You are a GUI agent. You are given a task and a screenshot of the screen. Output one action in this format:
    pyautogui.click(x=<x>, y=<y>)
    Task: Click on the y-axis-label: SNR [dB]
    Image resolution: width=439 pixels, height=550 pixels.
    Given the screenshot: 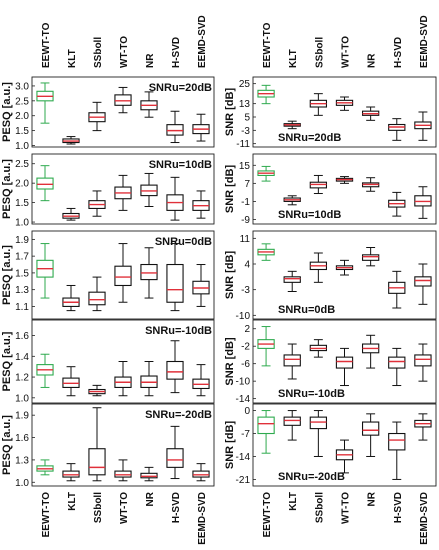 What is the action you would take?
    pyautogui.click(x=230, y=112)
    